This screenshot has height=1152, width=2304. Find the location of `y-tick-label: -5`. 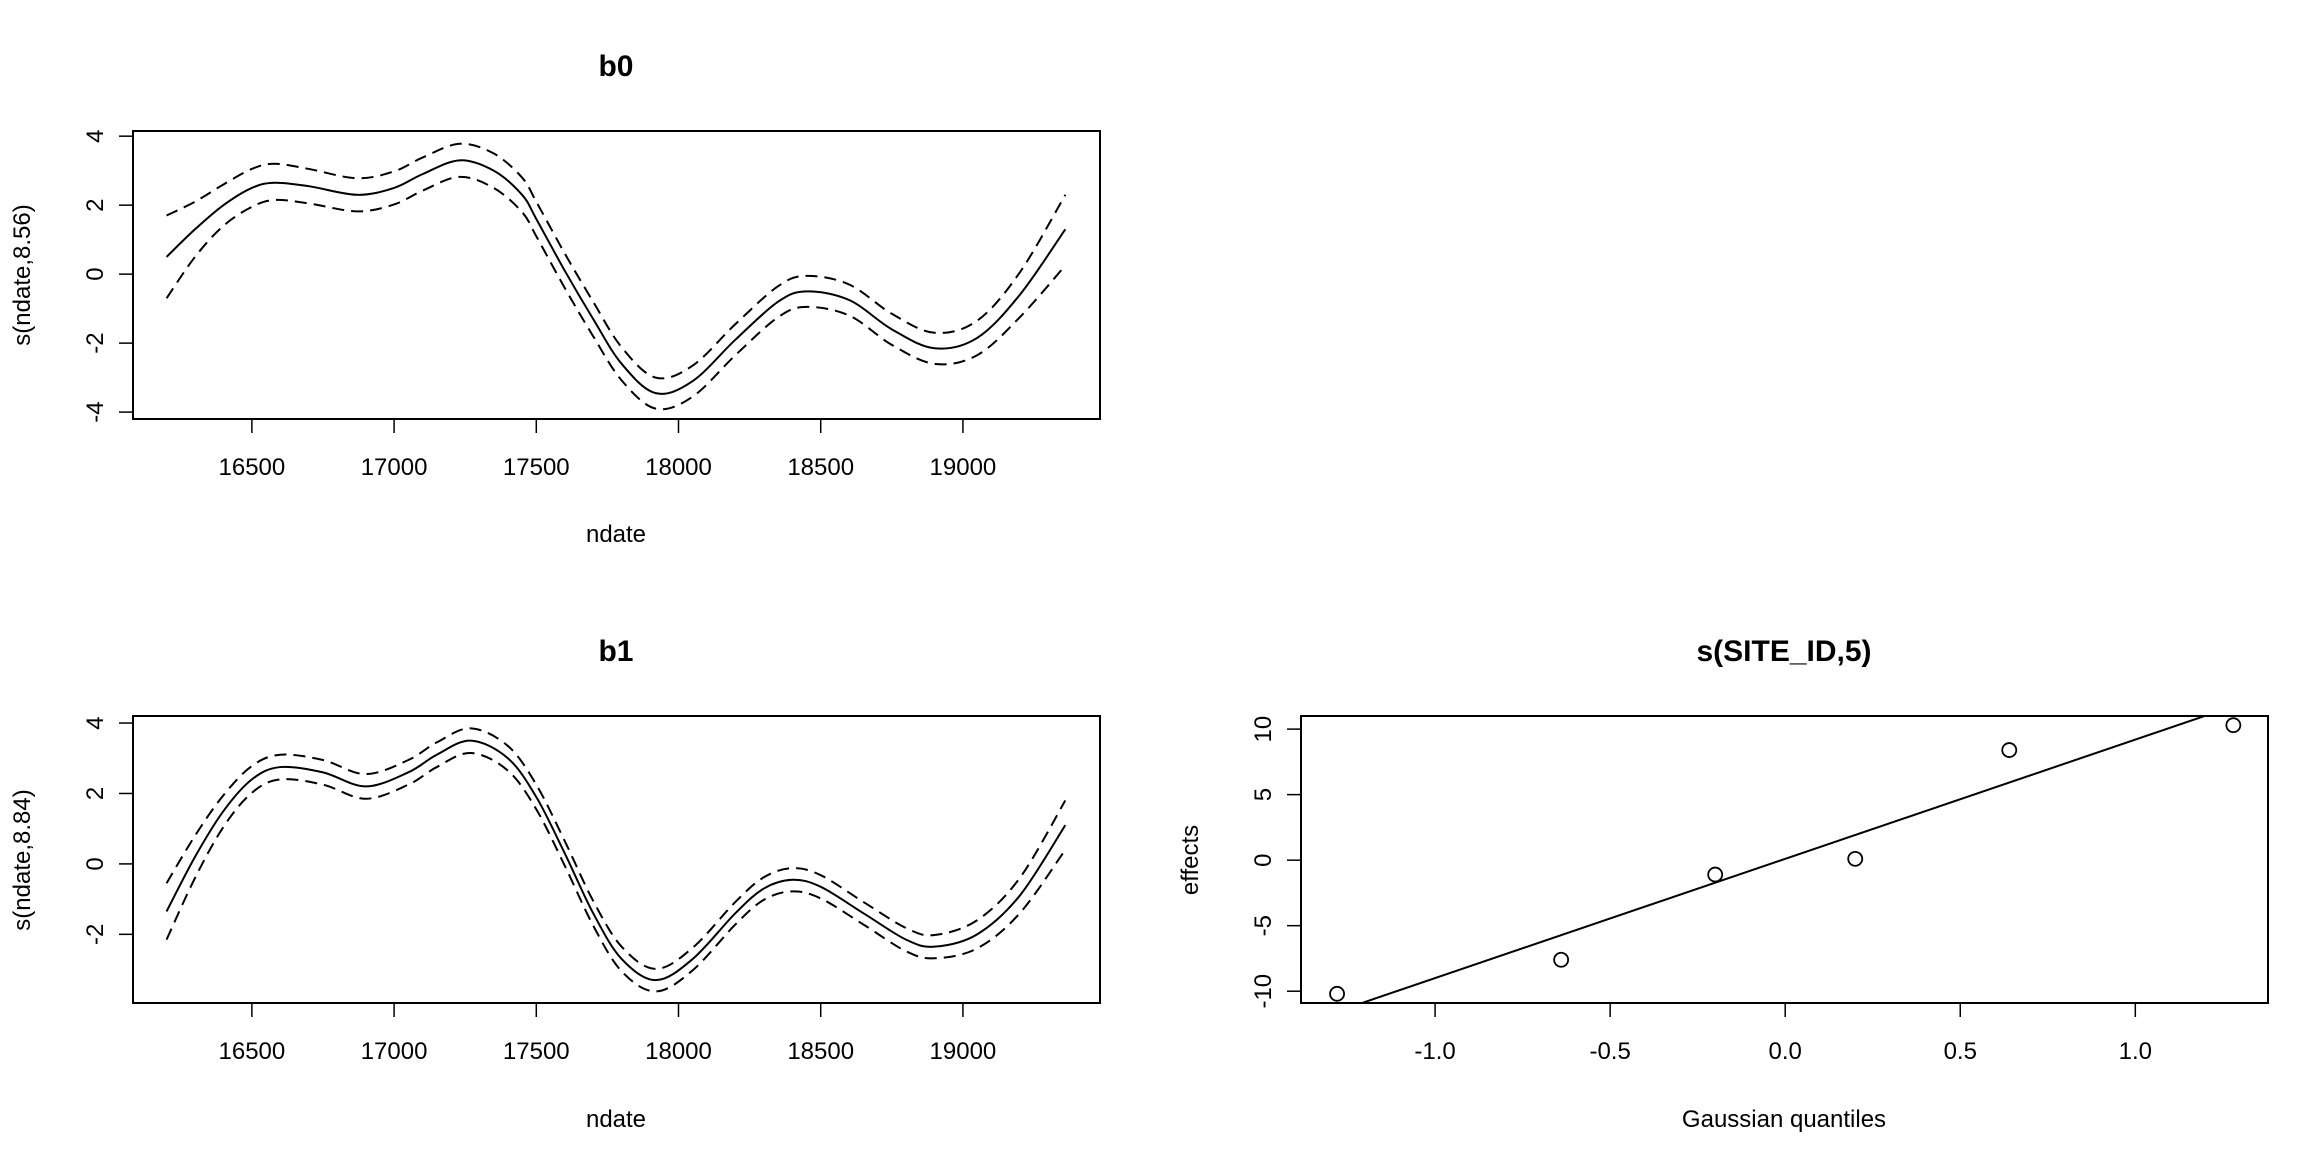

y-tick-label: -5 is located at coordinates (1263, 925).